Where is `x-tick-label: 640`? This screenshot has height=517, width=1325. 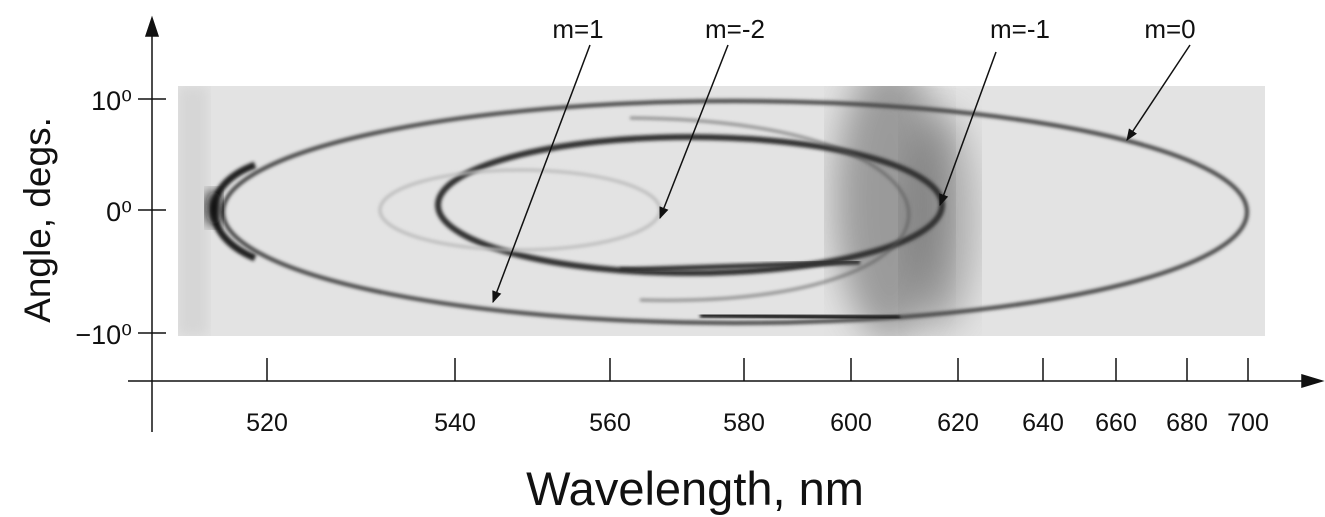 x-tick-label: 640 is located at coordinates (1043, 423).